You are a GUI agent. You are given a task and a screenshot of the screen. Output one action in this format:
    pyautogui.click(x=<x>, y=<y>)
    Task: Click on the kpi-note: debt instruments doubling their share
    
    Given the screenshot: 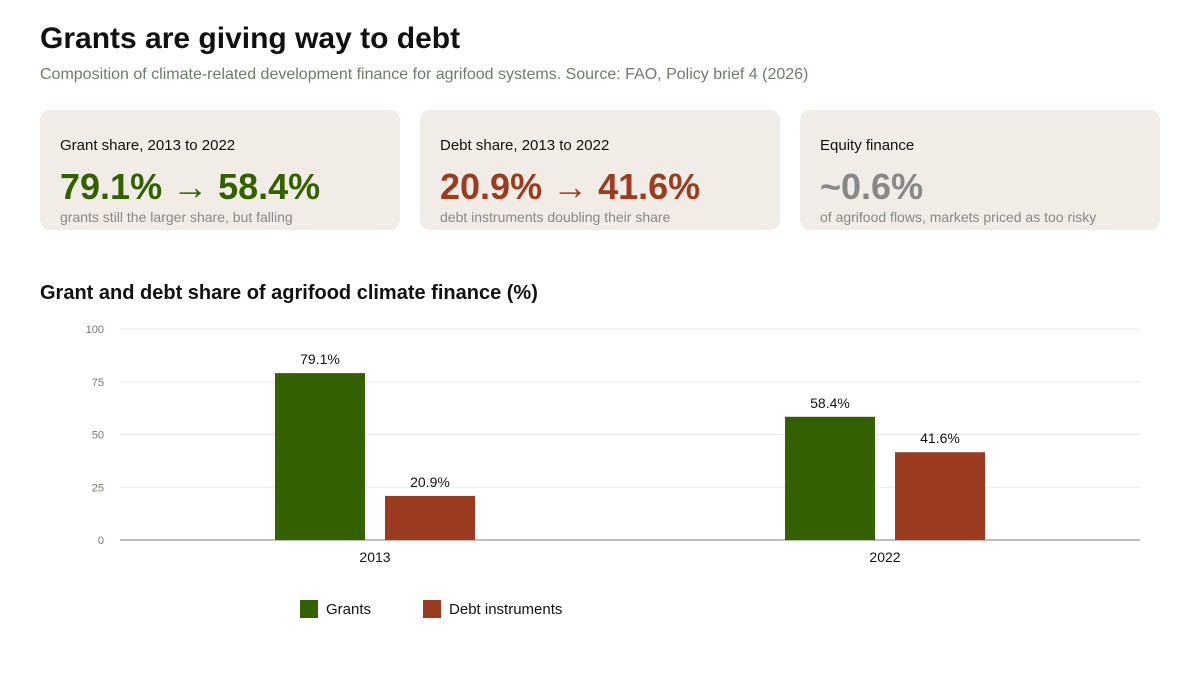 What is the action you would take?
    pyautogui.click(x=555, y=217)
    